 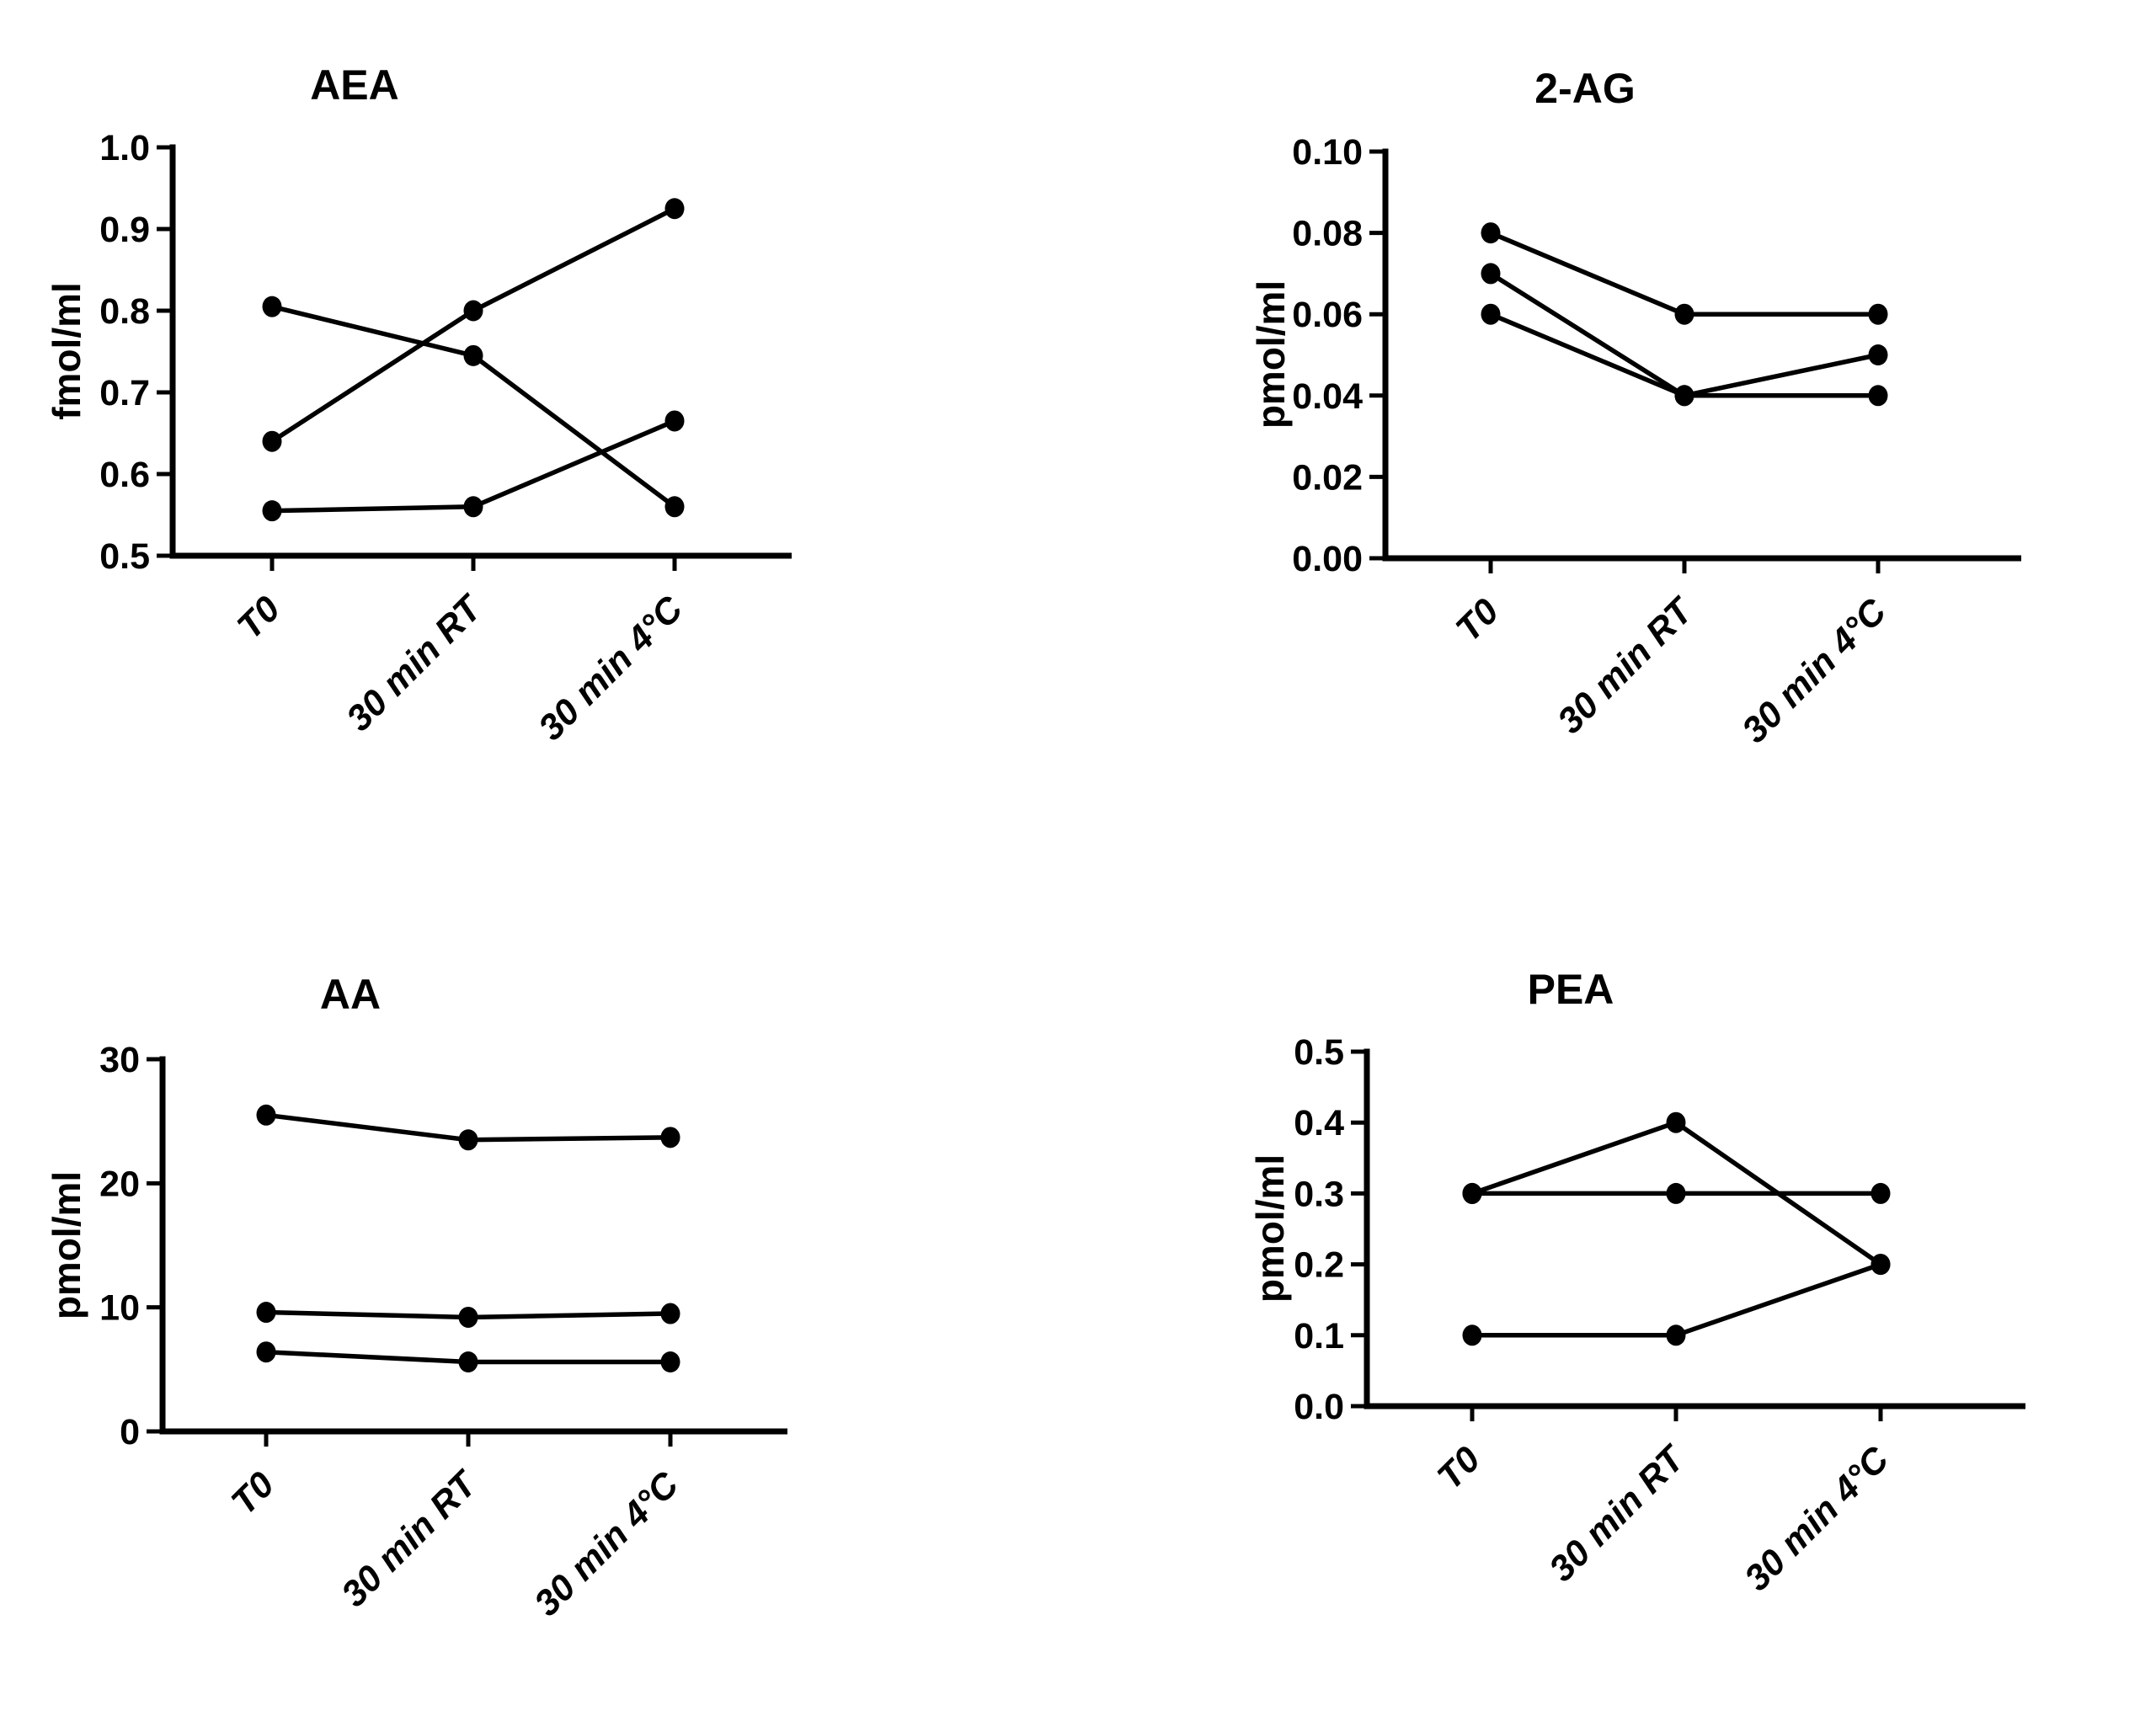 What do you see at coordinates (1327, 559) in the screenshot?
I see `y-tick-label: 0.00` at bounding box center [1327, 559].